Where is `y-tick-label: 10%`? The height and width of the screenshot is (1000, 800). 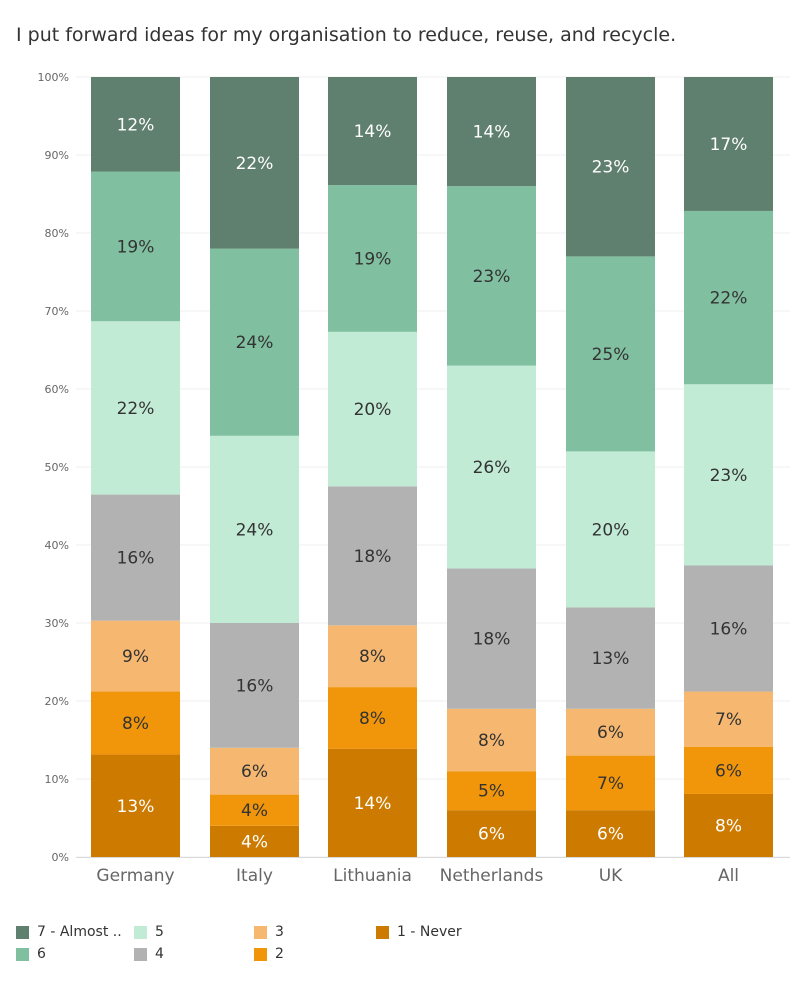 y-tick-label: 10% is located at coordinates (57, 779).